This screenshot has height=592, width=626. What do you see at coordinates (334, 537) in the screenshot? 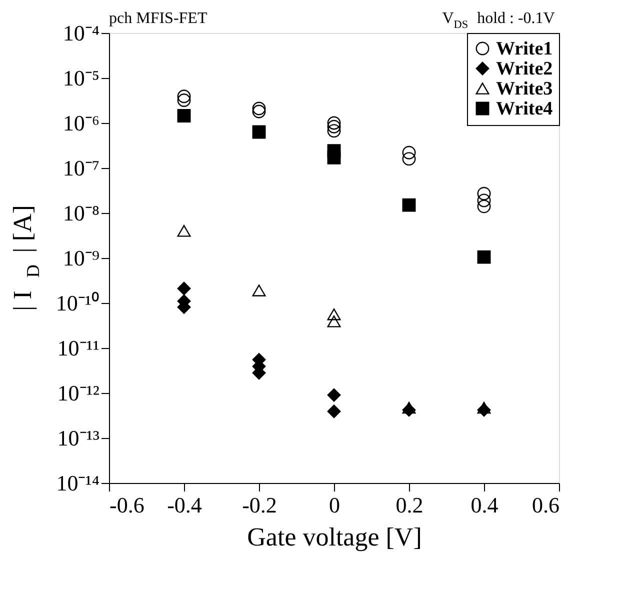
I see `x-axis-title: Gate voltage [V]` at bounding box center [334, 537].